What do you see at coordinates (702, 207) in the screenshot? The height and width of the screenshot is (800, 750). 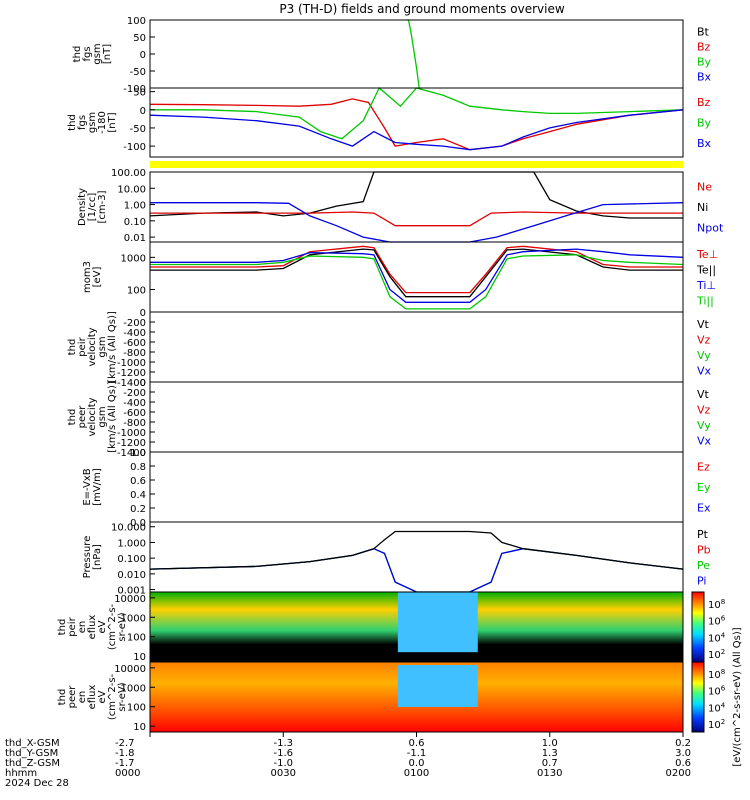 I see `legend-Ni: Ni` at bounding box center [702, 207].